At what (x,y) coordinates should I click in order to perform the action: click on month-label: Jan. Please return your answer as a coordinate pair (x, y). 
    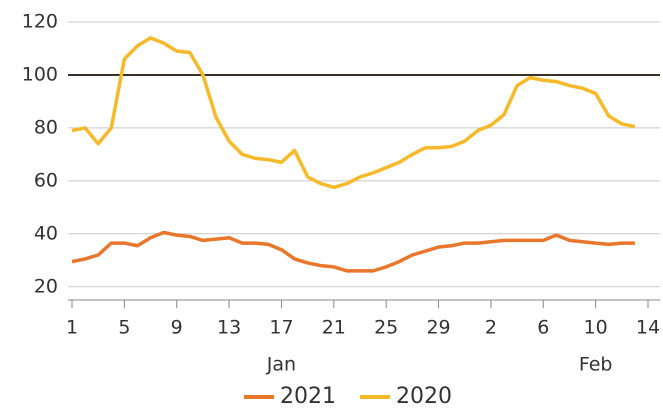
    Looking at the image, I should click on (281, 365).